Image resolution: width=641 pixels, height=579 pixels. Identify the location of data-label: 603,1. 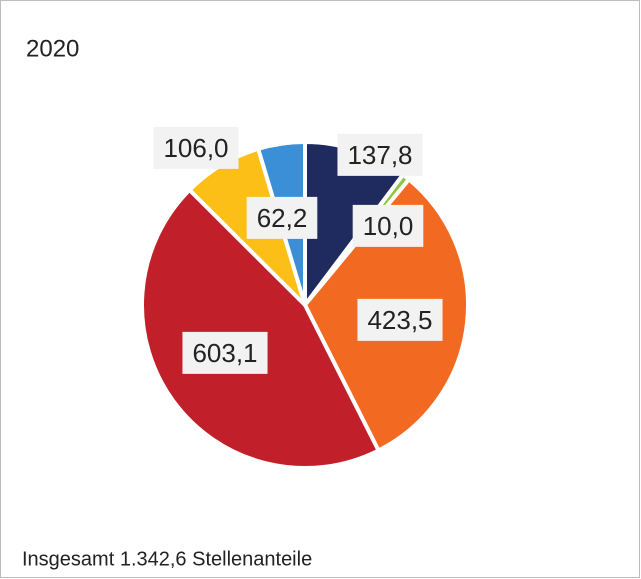
(224, 353).